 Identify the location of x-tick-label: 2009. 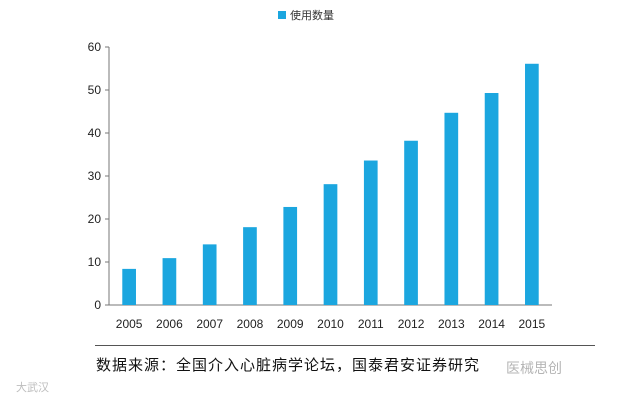
(290, 324).